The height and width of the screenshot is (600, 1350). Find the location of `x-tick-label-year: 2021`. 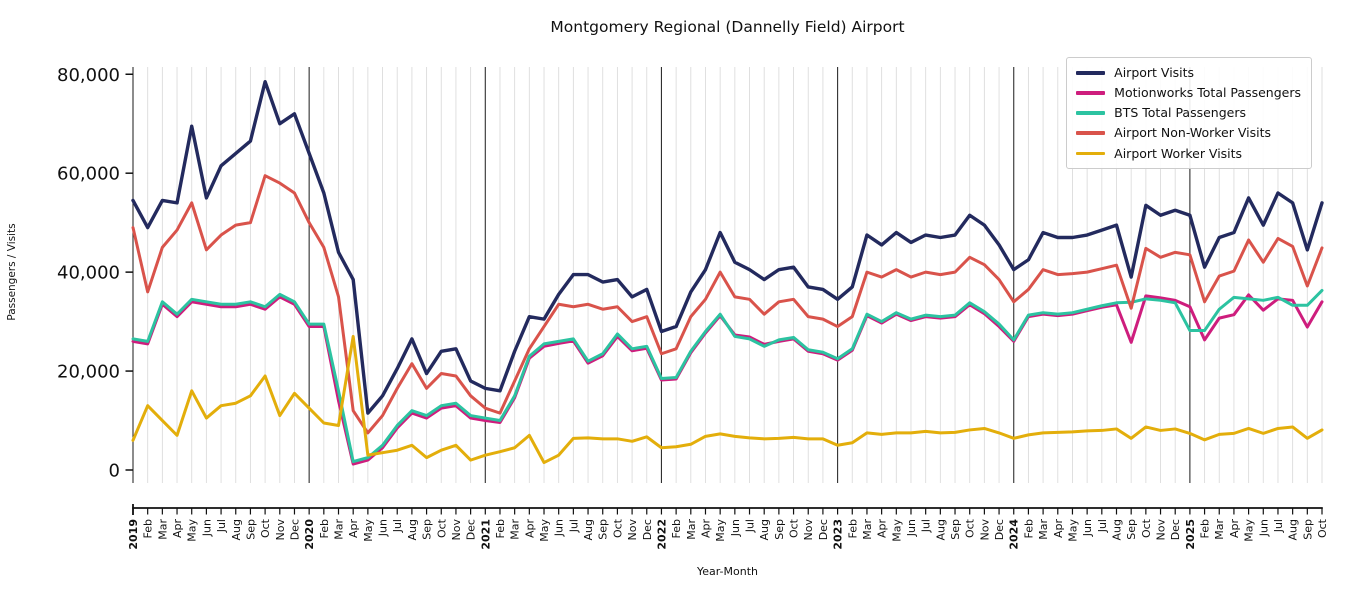

x-tick-label-year: 2021 is located at coordinates (485, 534).